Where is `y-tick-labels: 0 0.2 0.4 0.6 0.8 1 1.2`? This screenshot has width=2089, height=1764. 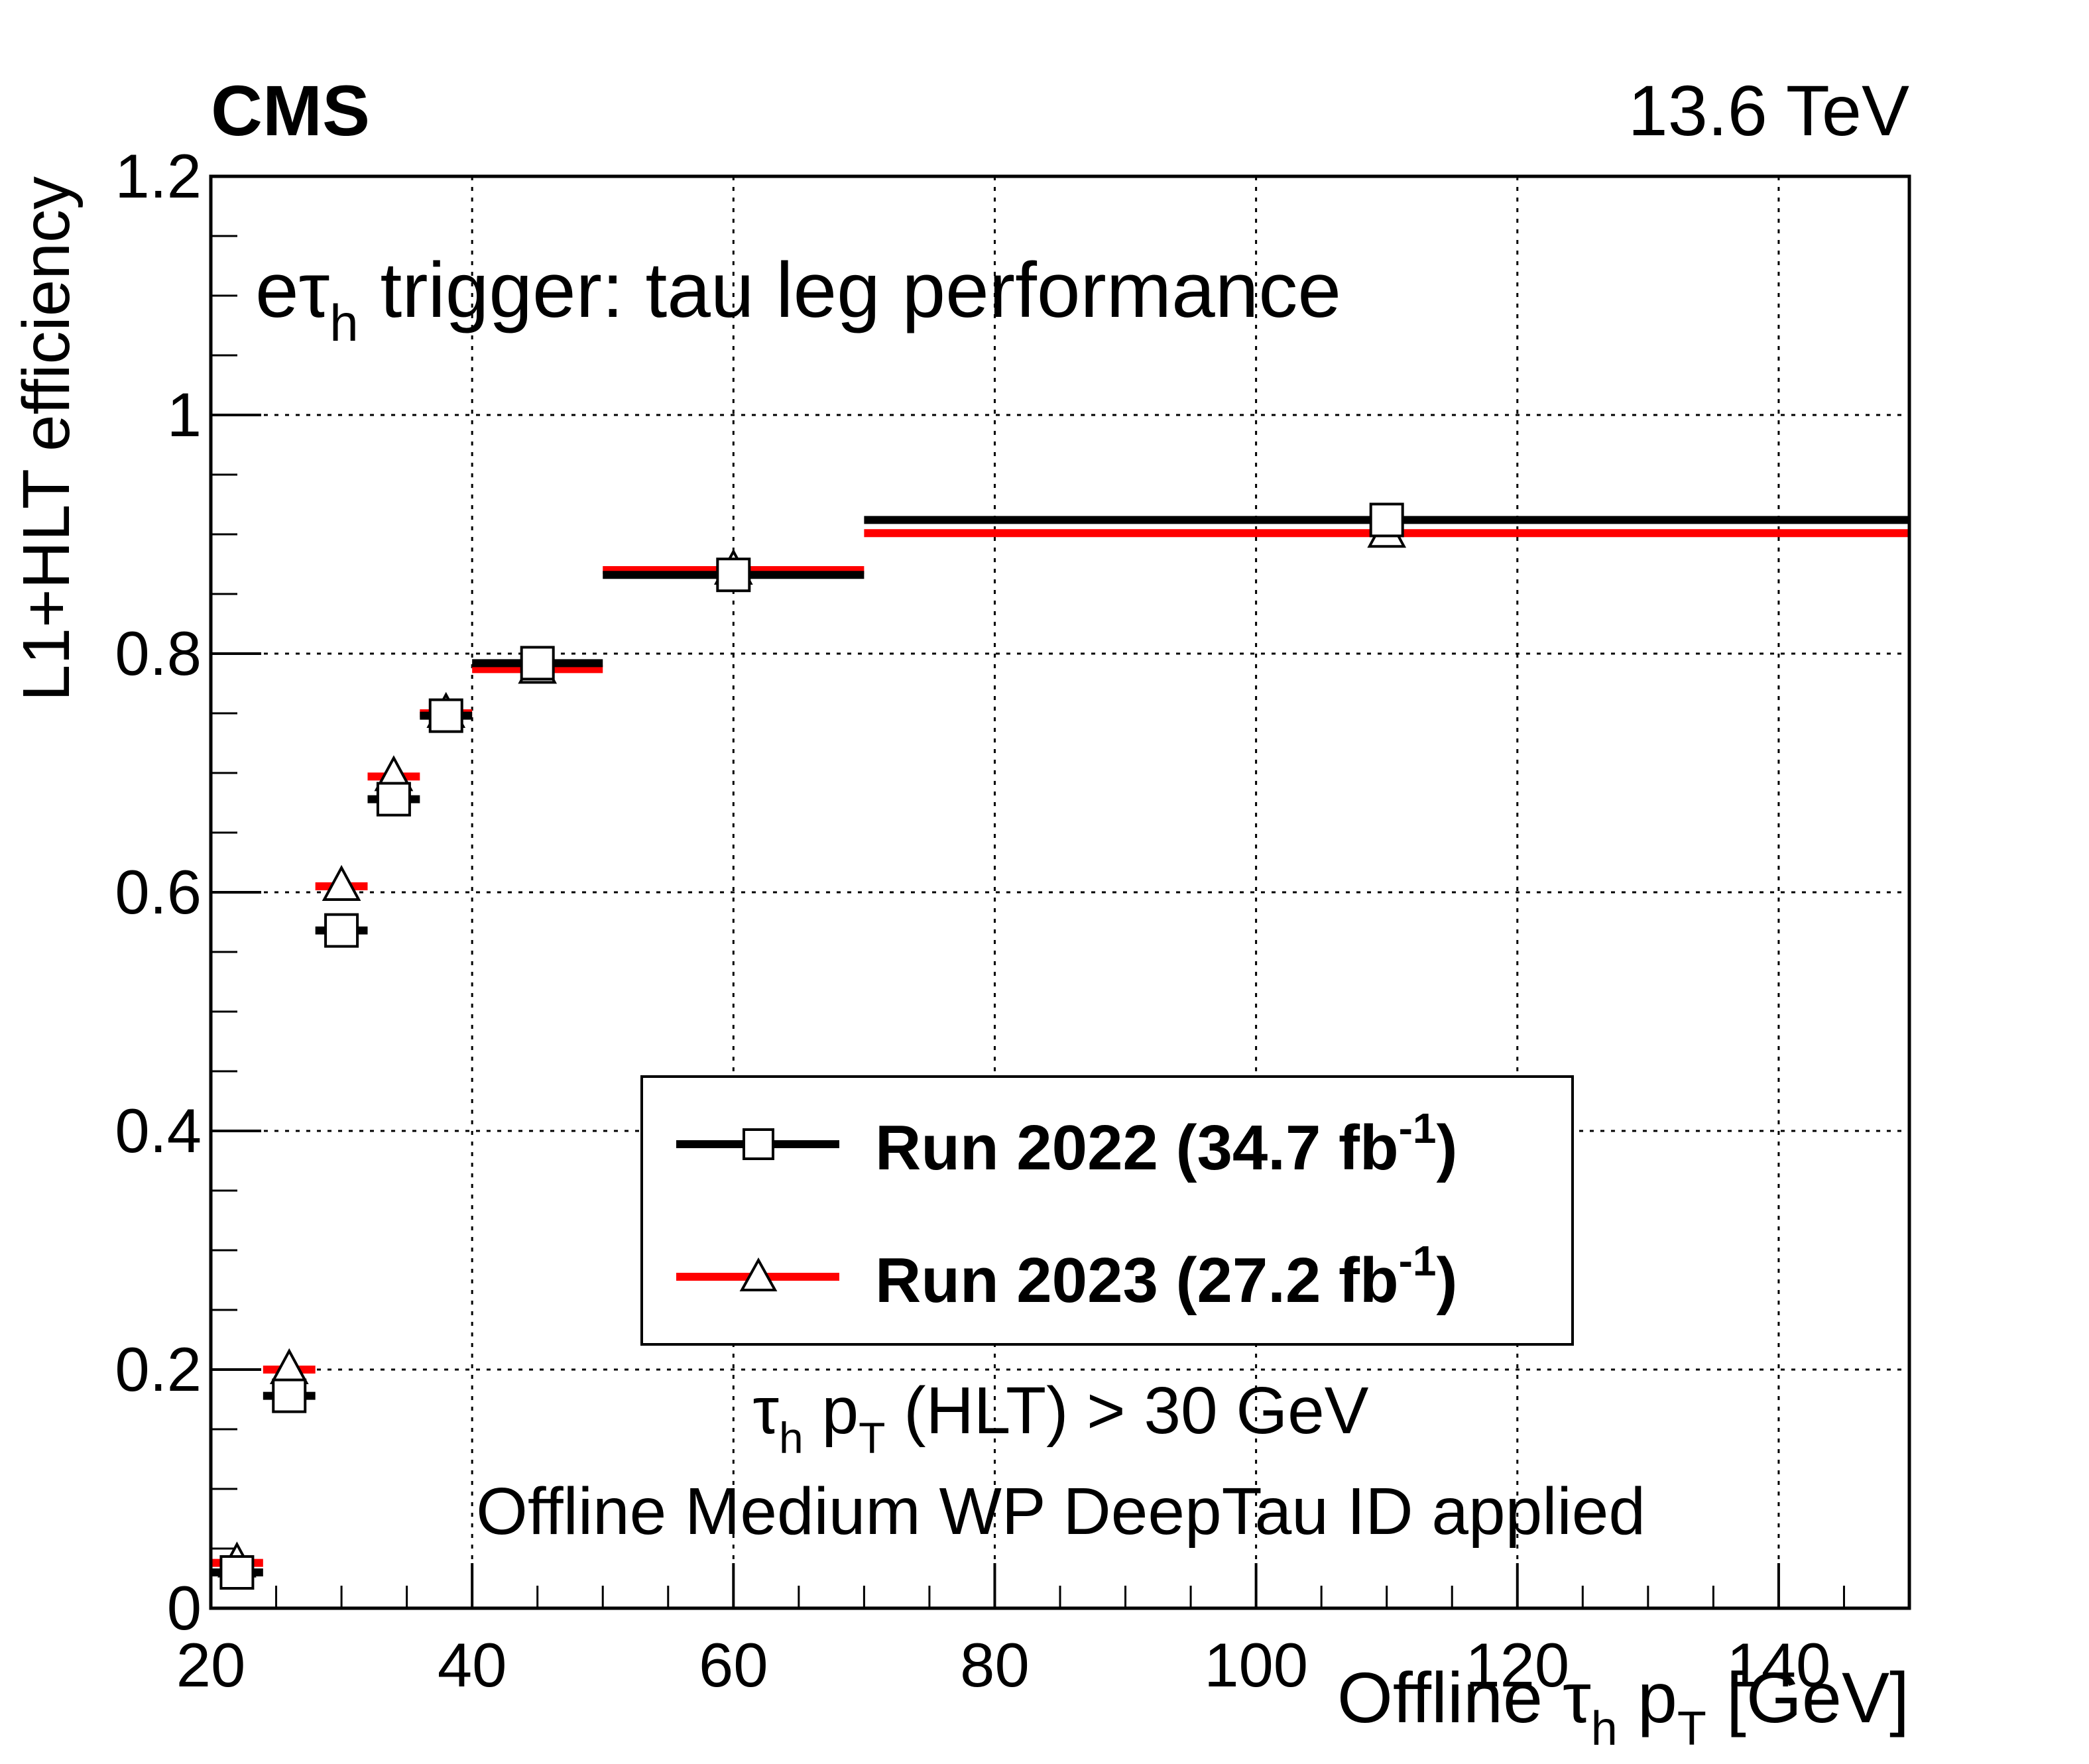 y-tick-labels: 0 0.2 0.4 0.6 0.8 1 1.2 is located at coordinates (158, 892).